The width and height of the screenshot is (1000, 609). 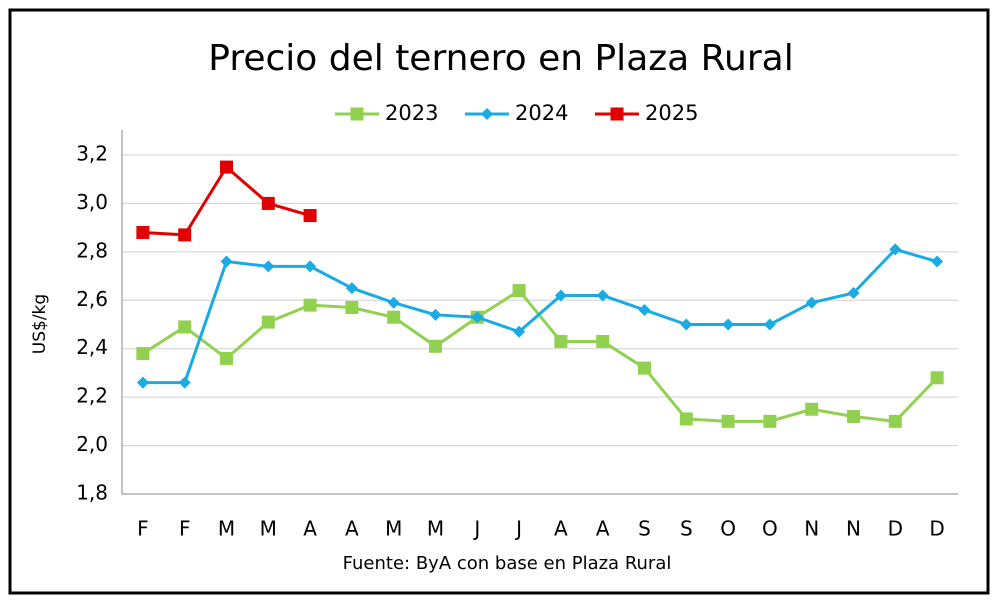 I want to click on source-note: Fuente: ByA con base en Plaza Rural, so click(x=507, y=563).